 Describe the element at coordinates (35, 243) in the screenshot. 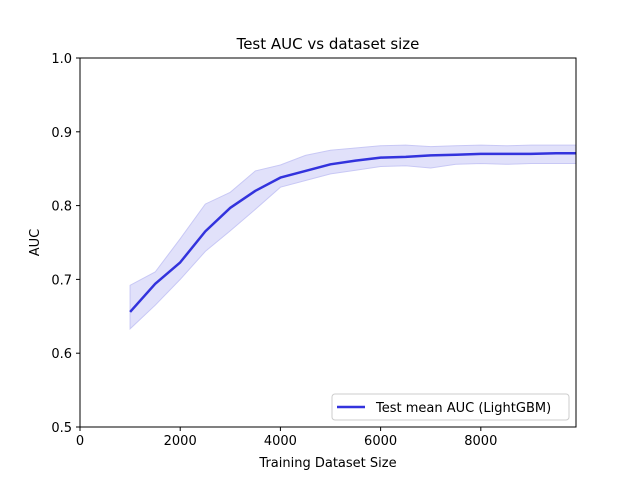

I see `y-axis-label: AUC` at that location.